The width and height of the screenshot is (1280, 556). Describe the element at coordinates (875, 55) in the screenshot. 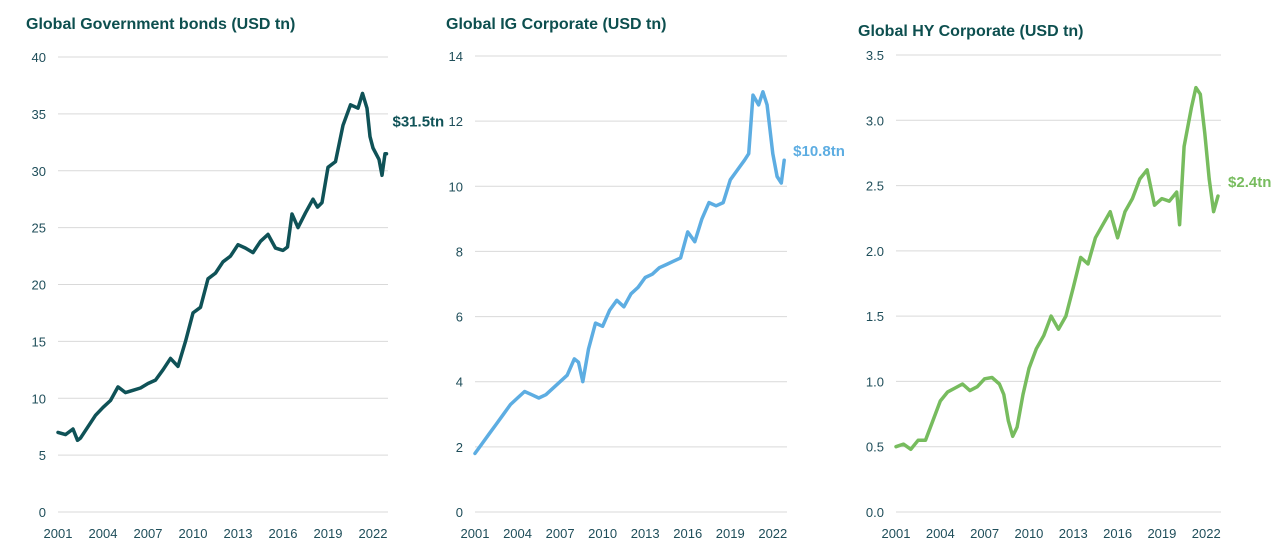

I see `y-tick-label: 3.5` at that location.